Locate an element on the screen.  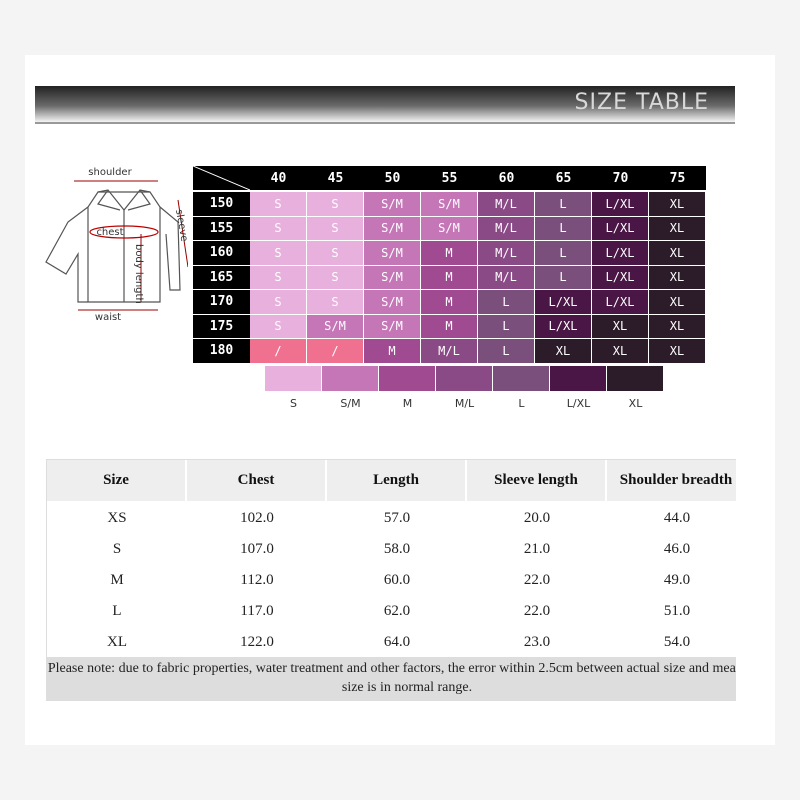
banner-title: SIZE TABLE is located at coordinates (641, 102).